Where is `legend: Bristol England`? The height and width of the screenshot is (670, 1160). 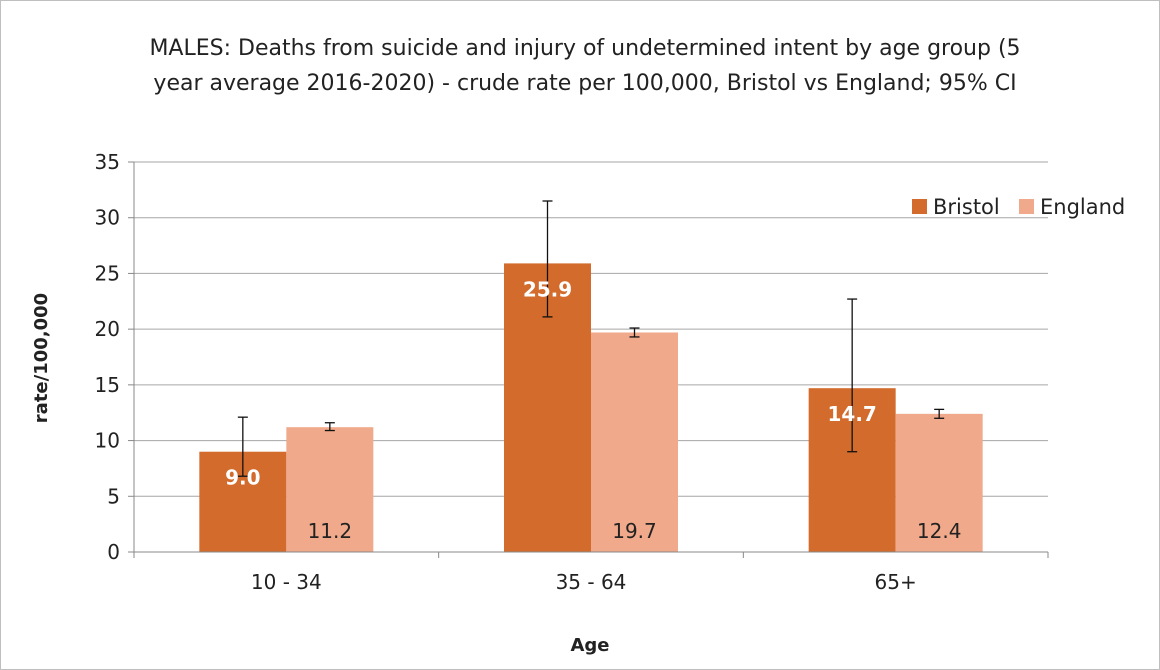
legend: Bristol England is located at coordinates (1018, 207).